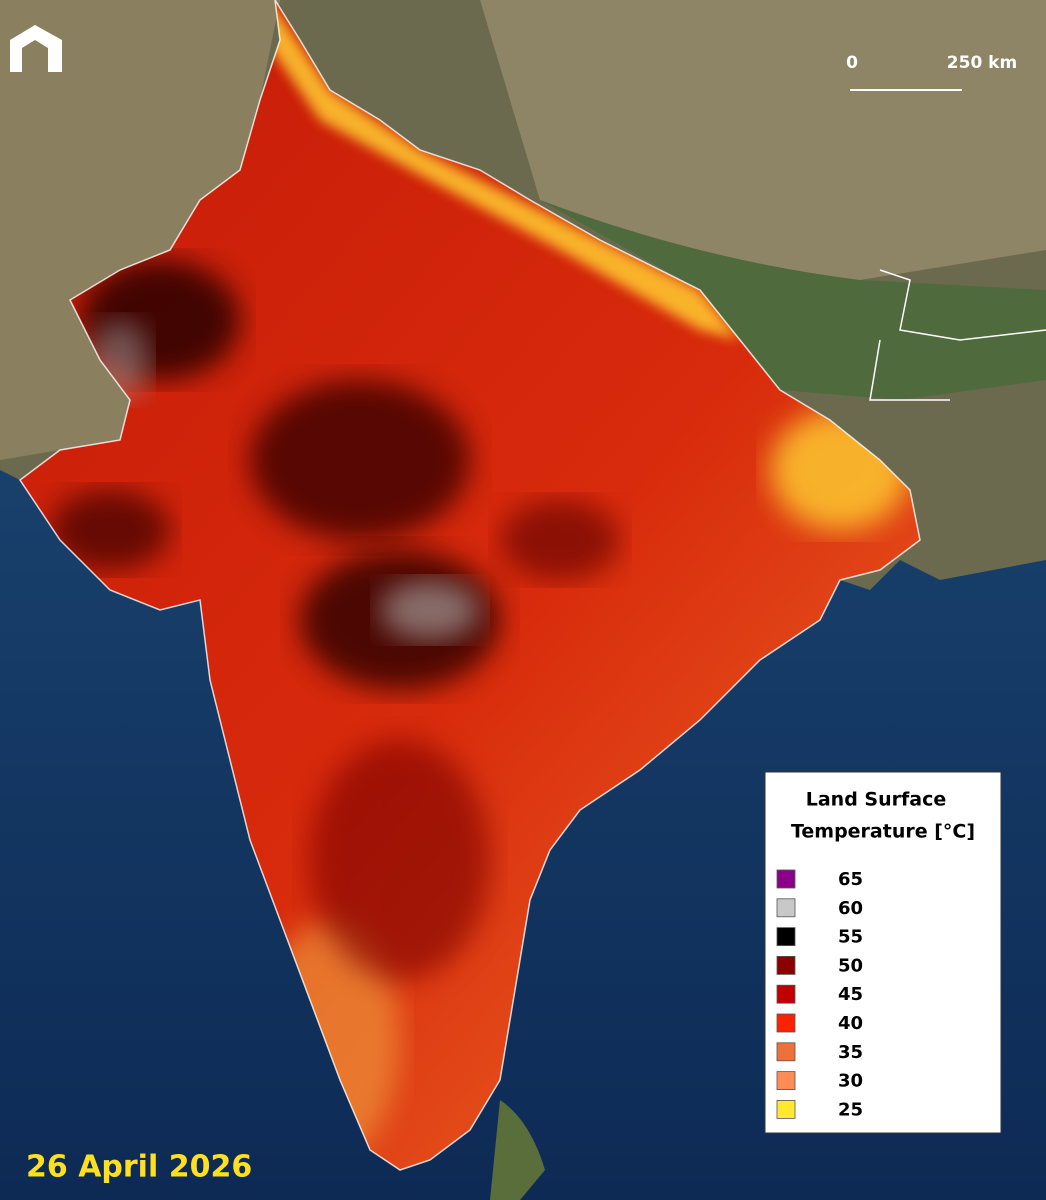 This screenshot has height=1200, width=1046. I want to click on land-lowland, so click(793, 300).